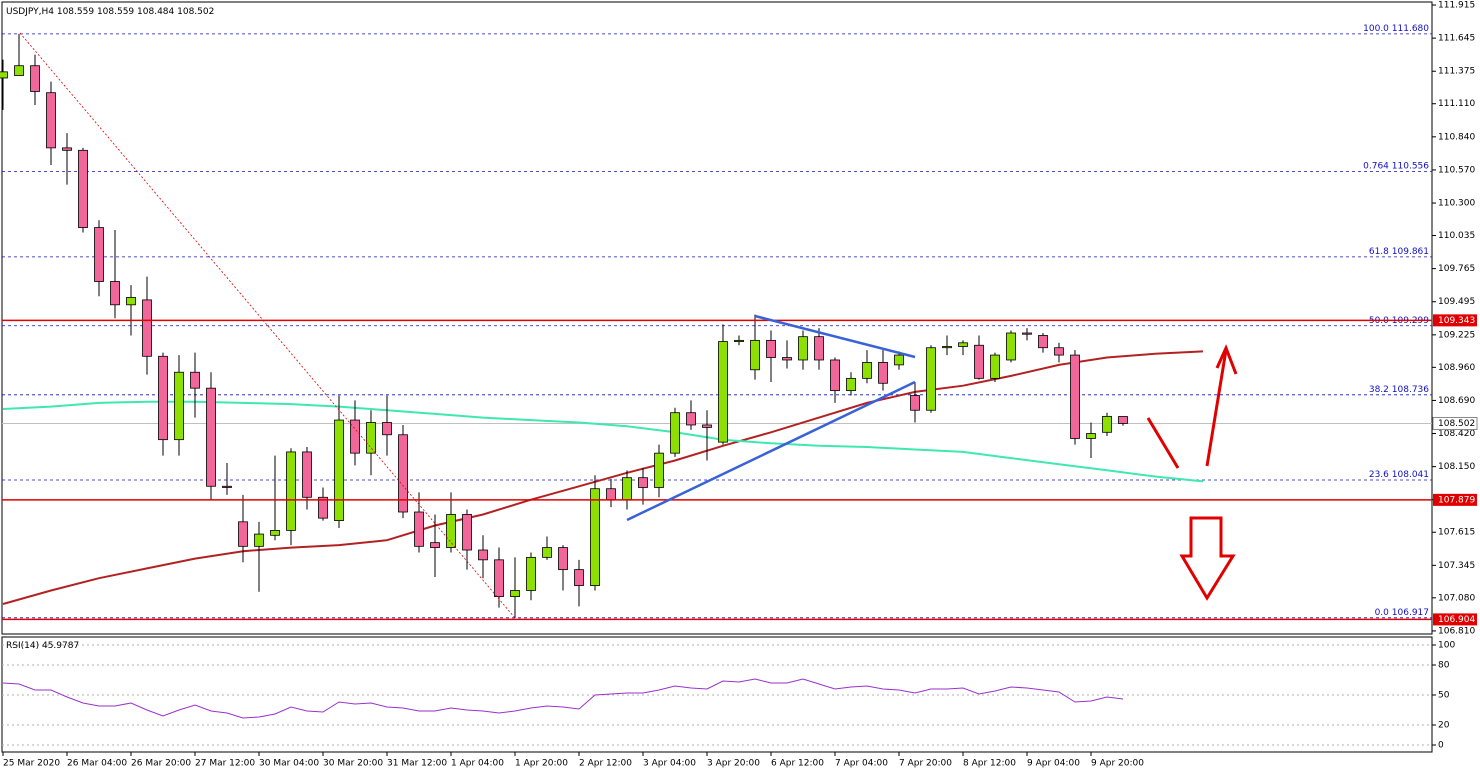 The image size is (1480, 774). What do you see at coordinates (1456, 104) in the screenshot?
I see `y-tick-label: 111.110` at bounding box center [1456, 104].